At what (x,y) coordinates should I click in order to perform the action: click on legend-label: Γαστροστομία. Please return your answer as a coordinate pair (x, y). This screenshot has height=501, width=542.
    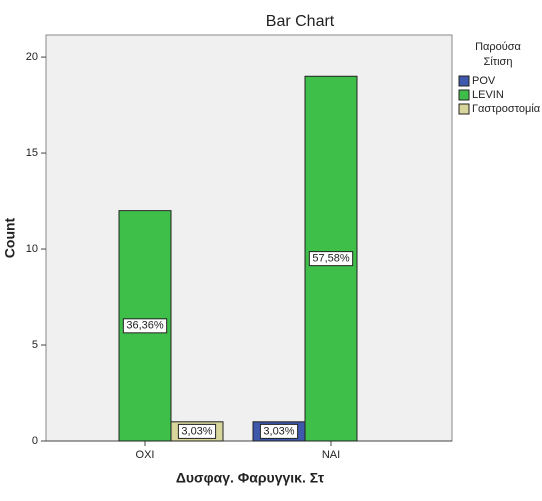
    Looking at the image, I should click on (506, 109).